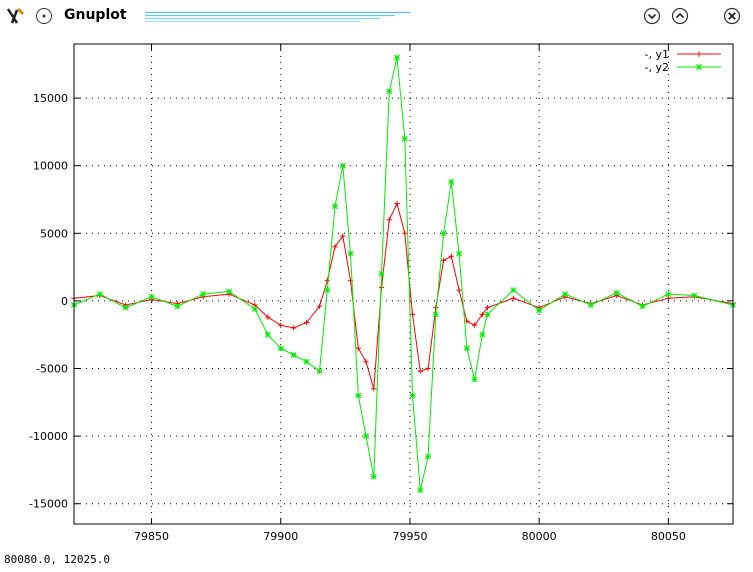 Image resolution: width=753 pixels, height=572 pixels. I want to click on legend: -, y1-, y2, so click(683, 61).